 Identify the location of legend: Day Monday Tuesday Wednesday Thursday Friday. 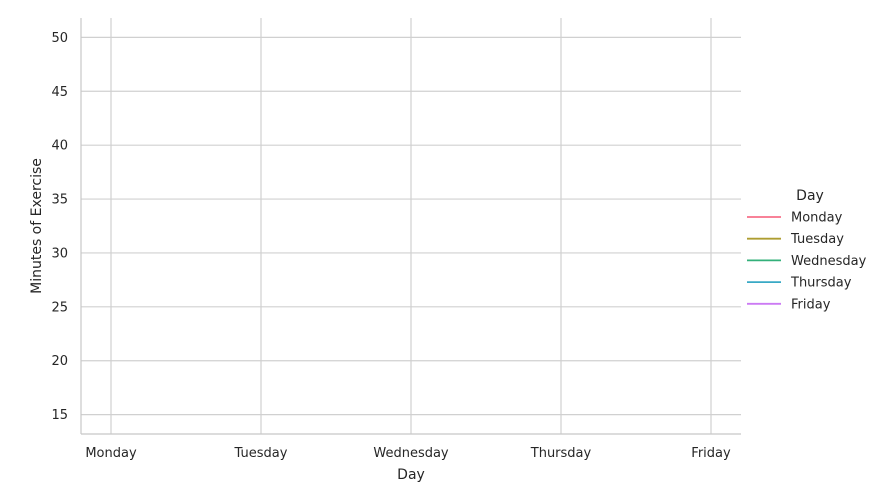
(807, 250).